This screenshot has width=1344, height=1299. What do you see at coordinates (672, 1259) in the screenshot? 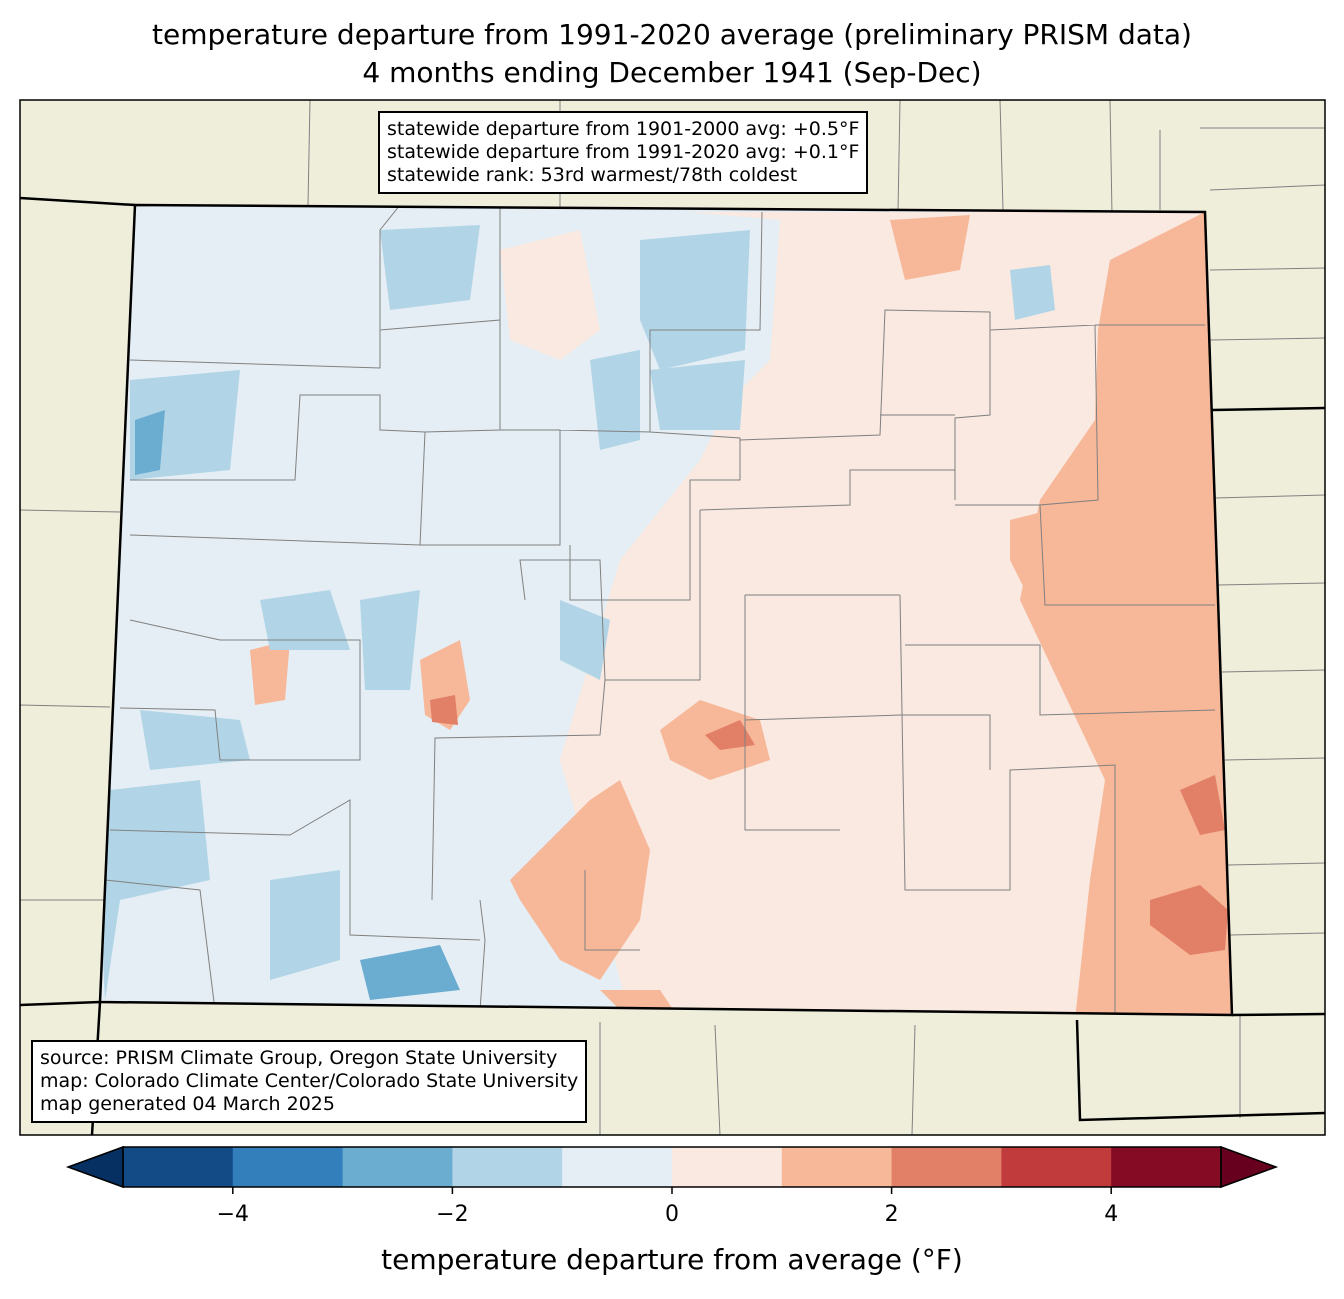
I see `colorbar-label: temperature departure from average (°F)` at bounding box center [672, 1259].